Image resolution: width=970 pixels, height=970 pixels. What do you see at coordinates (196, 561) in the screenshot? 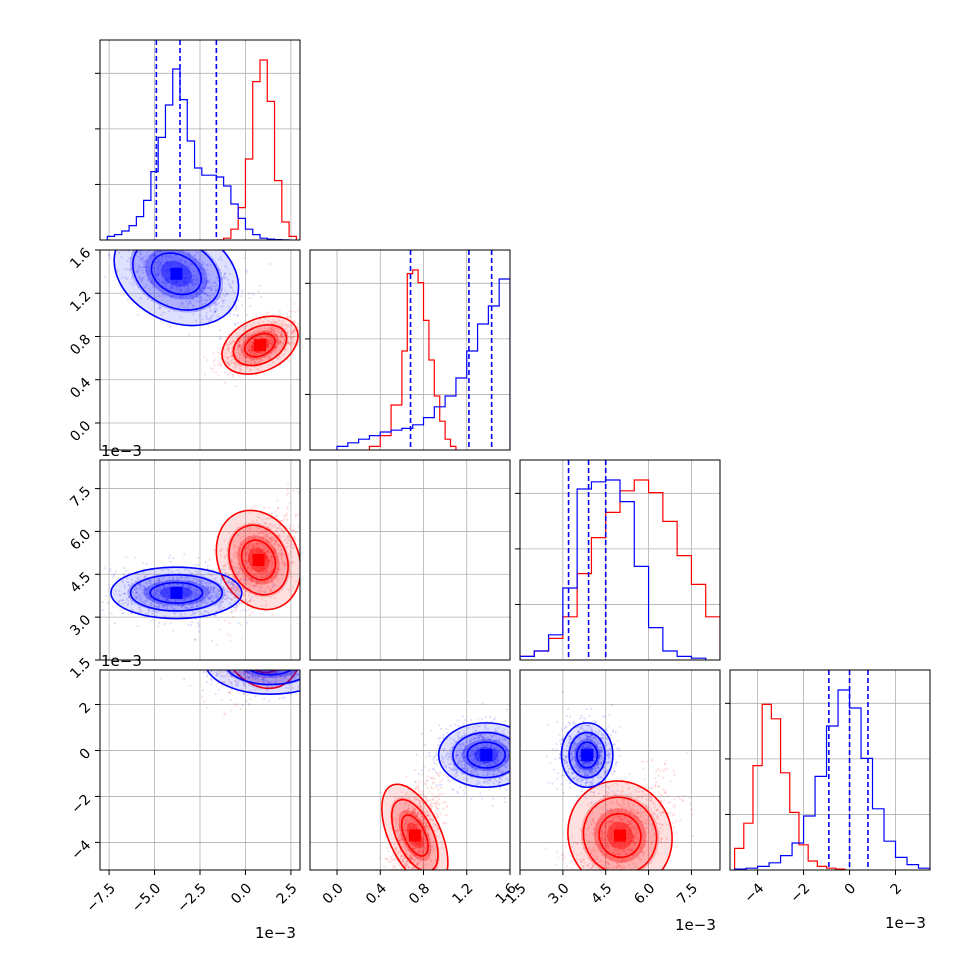
I see `density-group` at bounding box center [196, 561].